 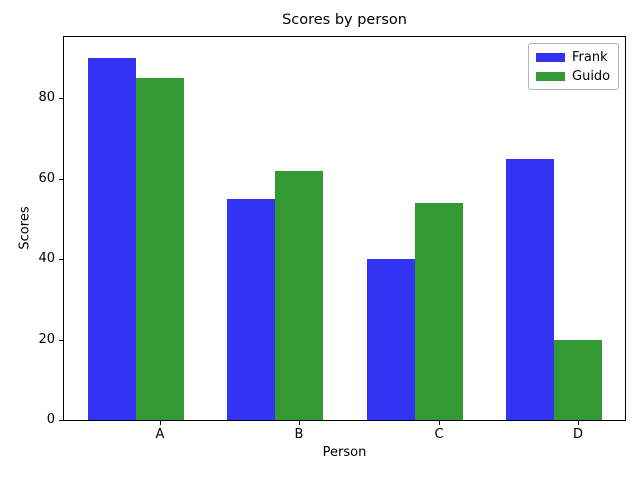 I want to click on bar-guido-a, so click(x=160, y=249).